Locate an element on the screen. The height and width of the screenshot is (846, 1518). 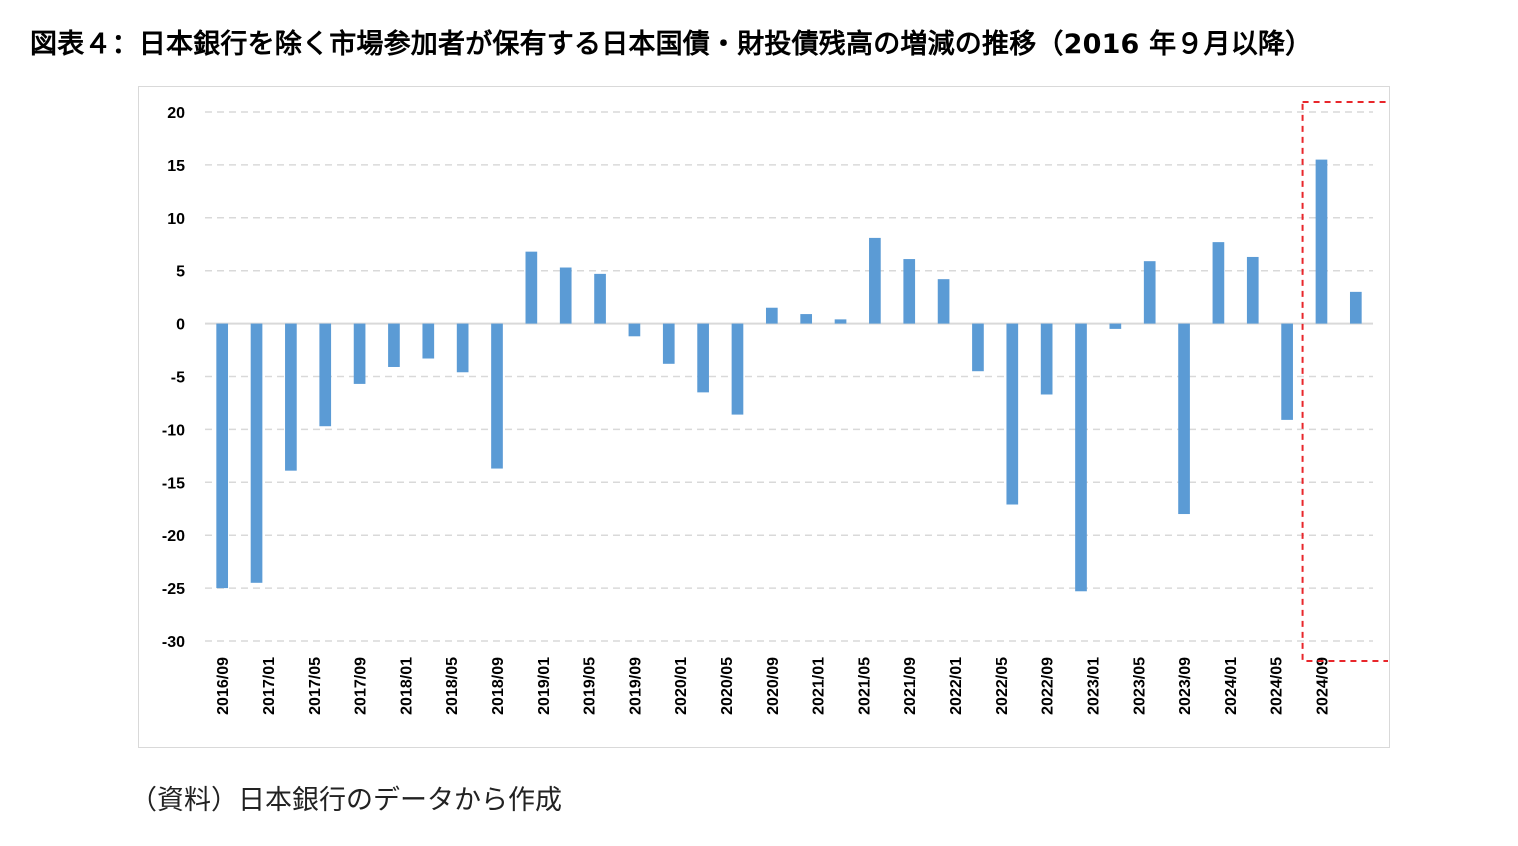
y-tick-label: 5 is located at coordinates (180, 272).